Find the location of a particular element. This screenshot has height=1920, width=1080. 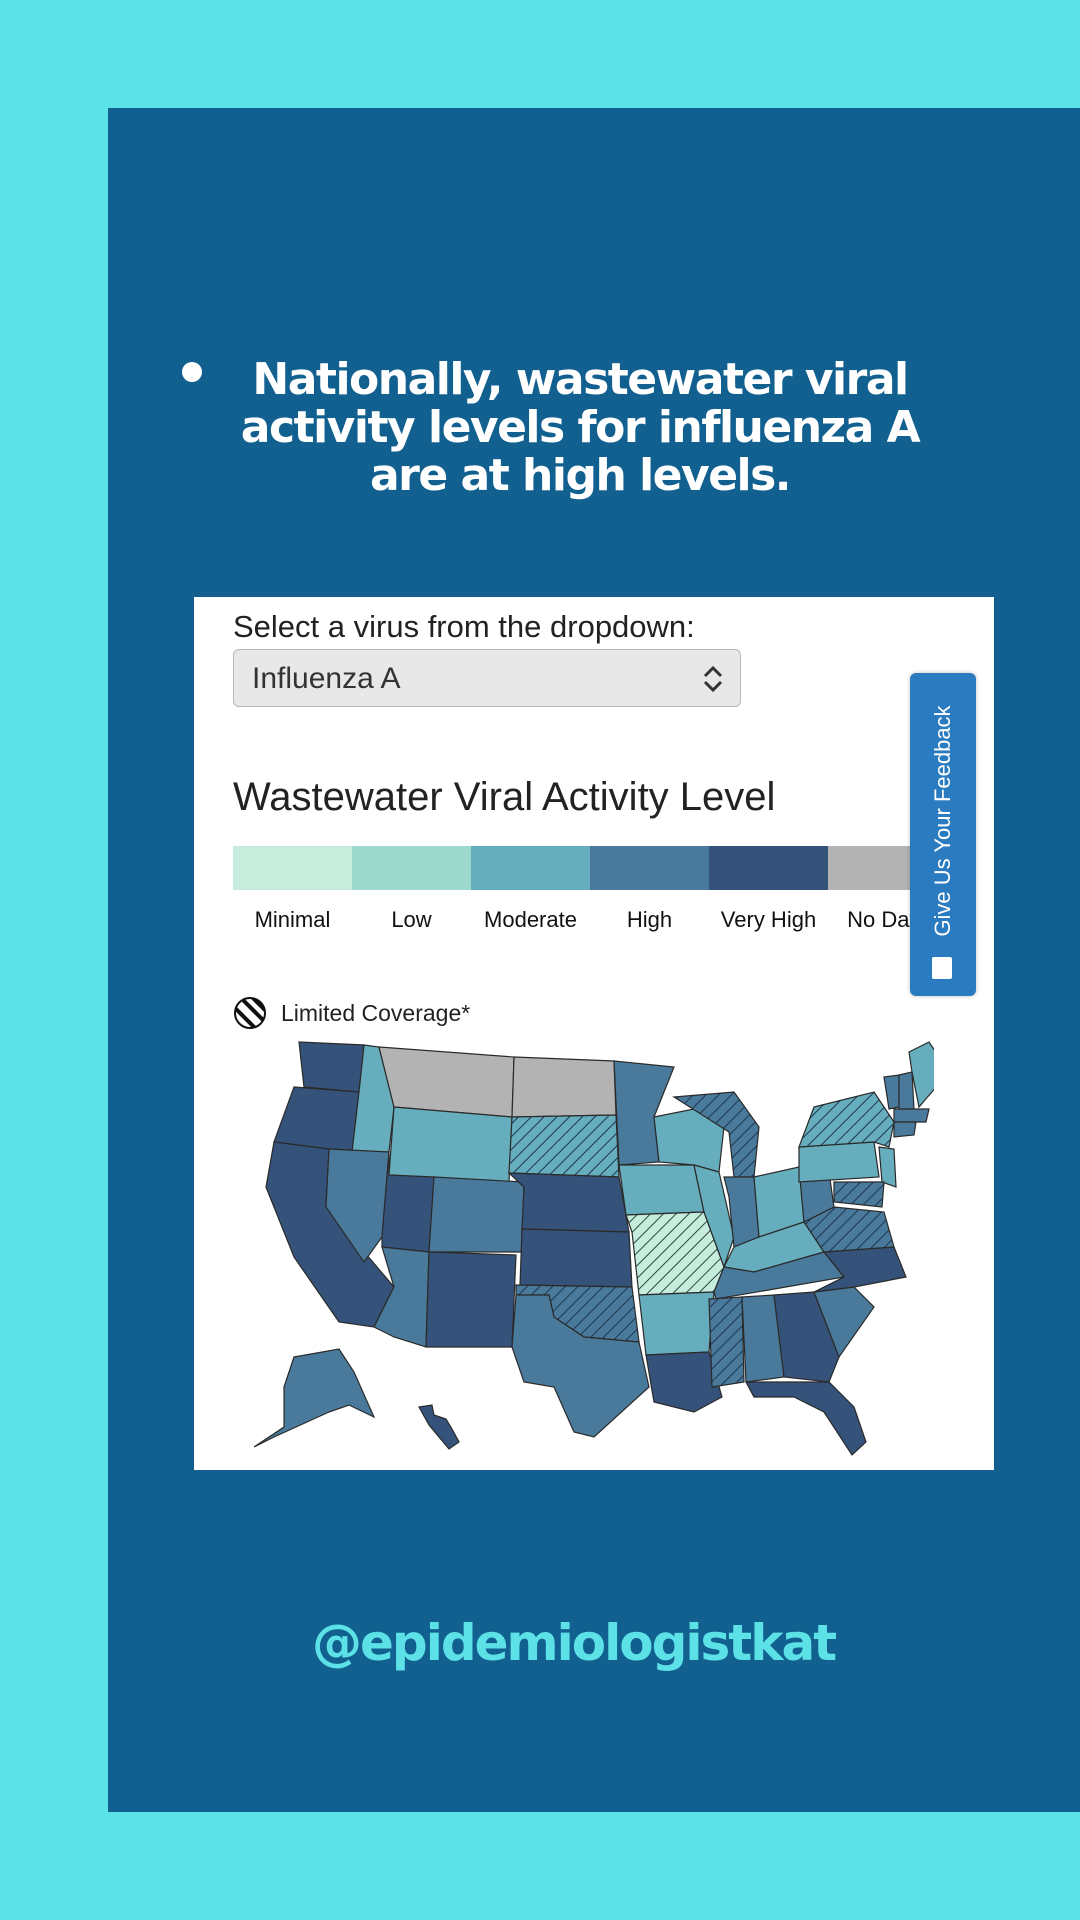

state-montana is located at coordinates (446, 1082).